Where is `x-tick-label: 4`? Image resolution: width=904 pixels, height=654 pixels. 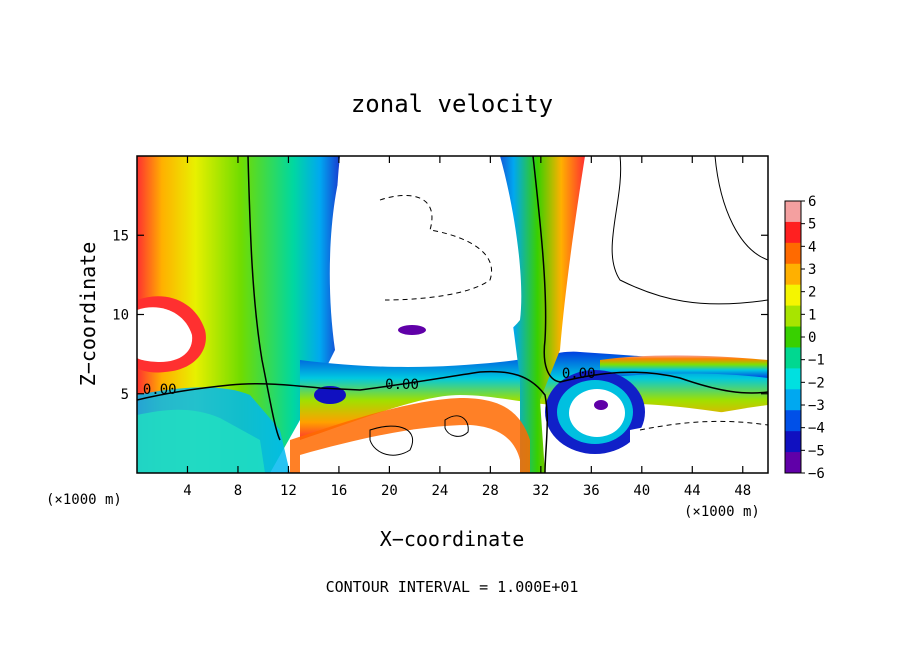 x-tick-label: 4 is located at coordinates (187, 491).